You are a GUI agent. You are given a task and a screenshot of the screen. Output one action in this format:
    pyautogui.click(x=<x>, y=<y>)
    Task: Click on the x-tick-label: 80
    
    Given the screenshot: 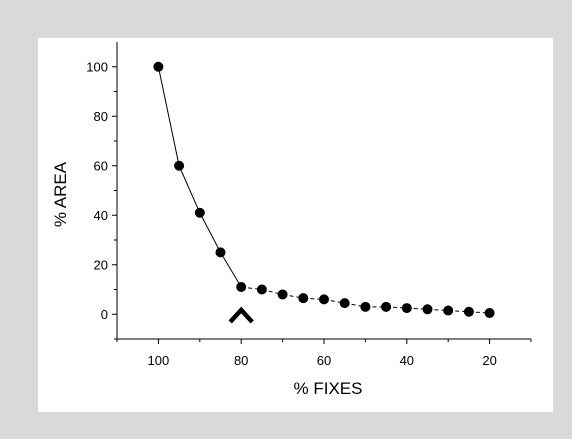 What is the action you would take?
    pyautogui.click(x=241, y=360)
    